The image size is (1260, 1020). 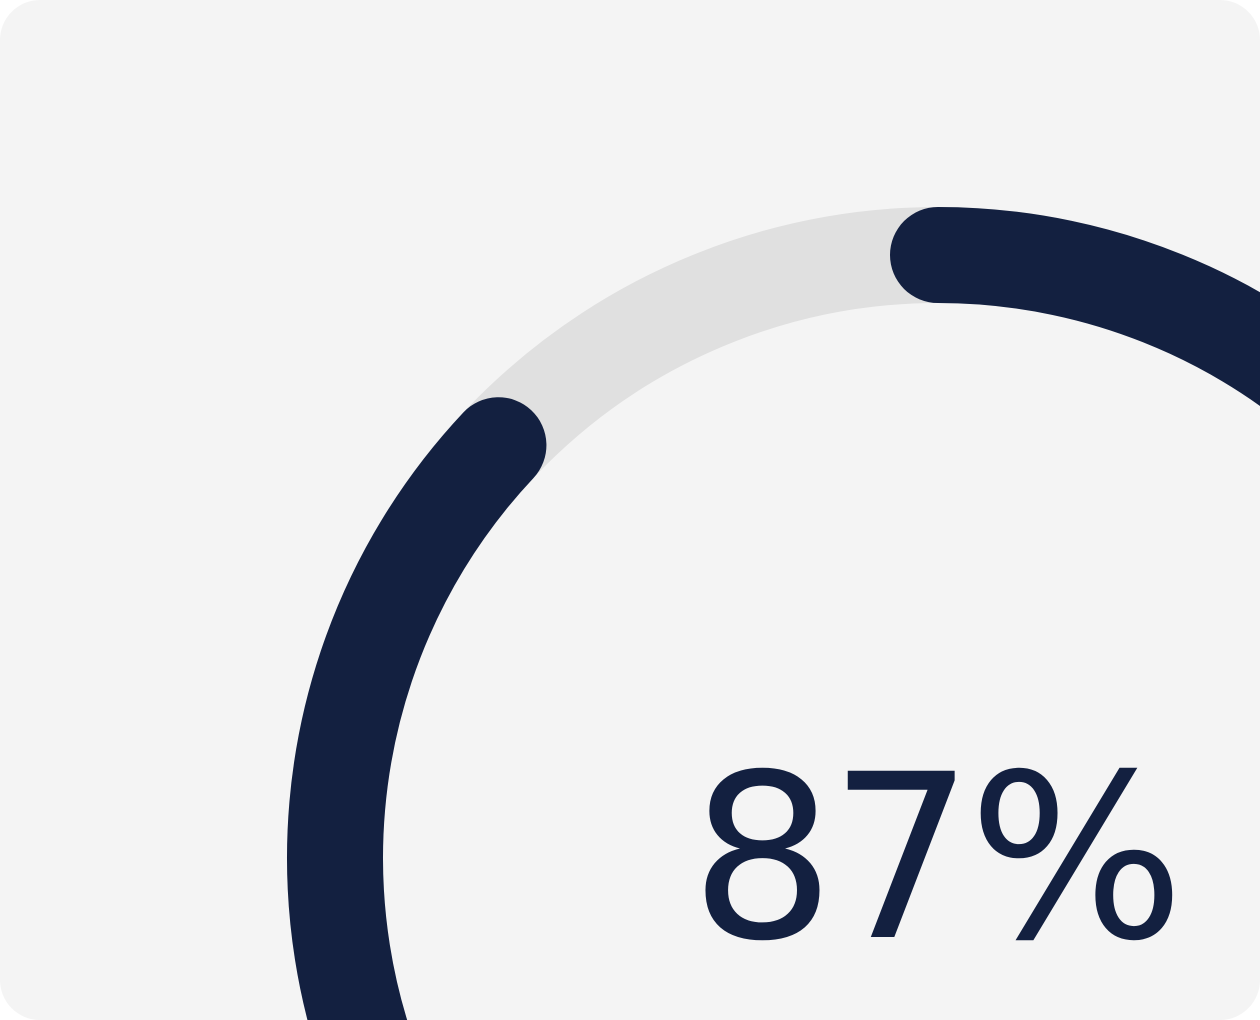 What do you see at coordinates (937, 858) in the screenshot?
I see `progress-percent-label: 87%` at bounding box center [937, 858].